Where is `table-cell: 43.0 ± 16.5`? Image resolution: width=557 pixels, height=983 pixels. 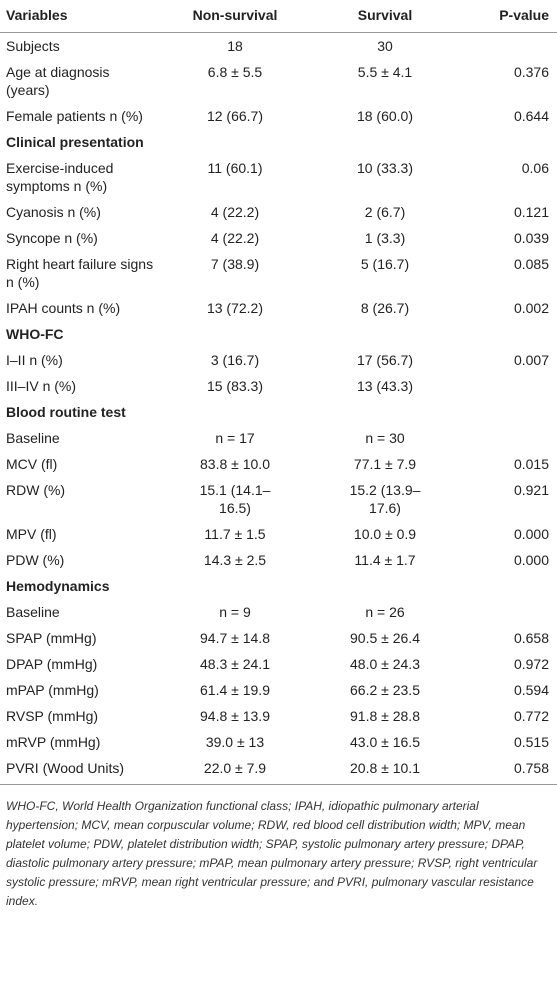
table-cell: 43.0 ± 16.5 is located at coordinates (385, 742).